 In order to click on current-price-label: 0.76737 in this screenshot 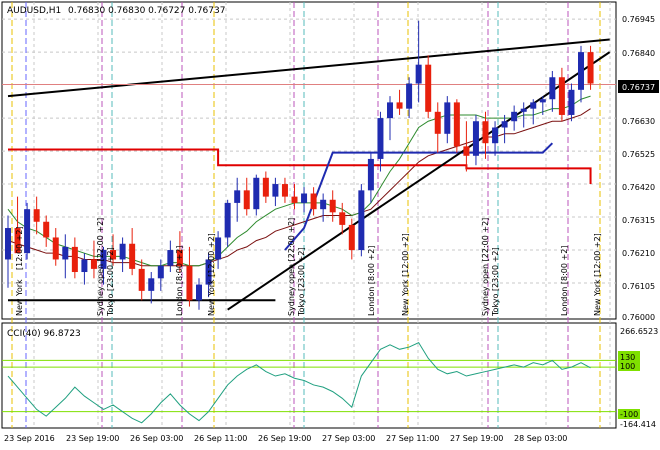, I will do `click(638, 87)`.